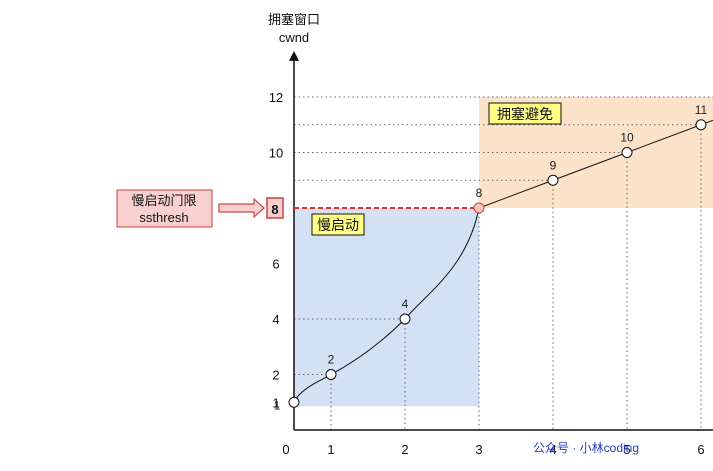  I want to click on x-tick-6: 6, so click(700, 449).